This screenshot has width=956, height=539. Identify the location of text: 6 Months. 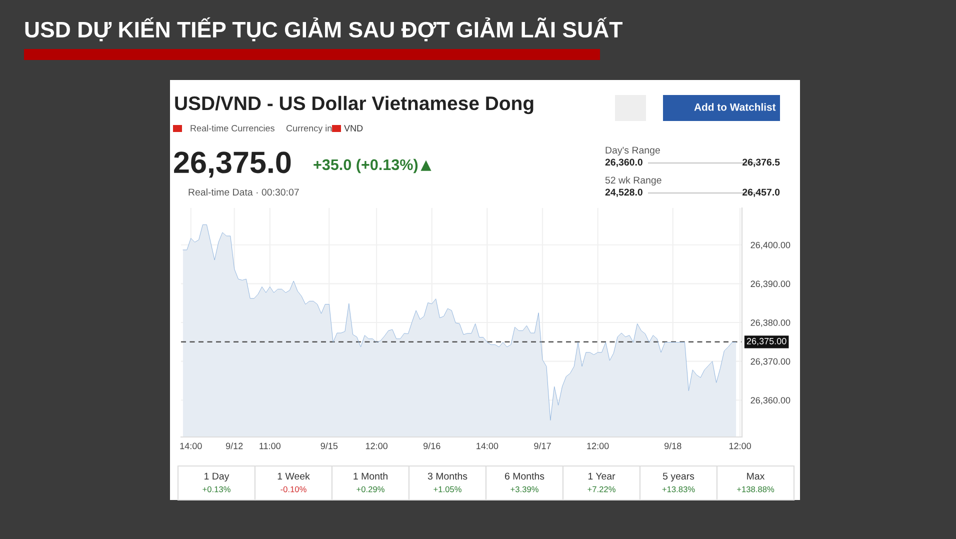
(524, 476).